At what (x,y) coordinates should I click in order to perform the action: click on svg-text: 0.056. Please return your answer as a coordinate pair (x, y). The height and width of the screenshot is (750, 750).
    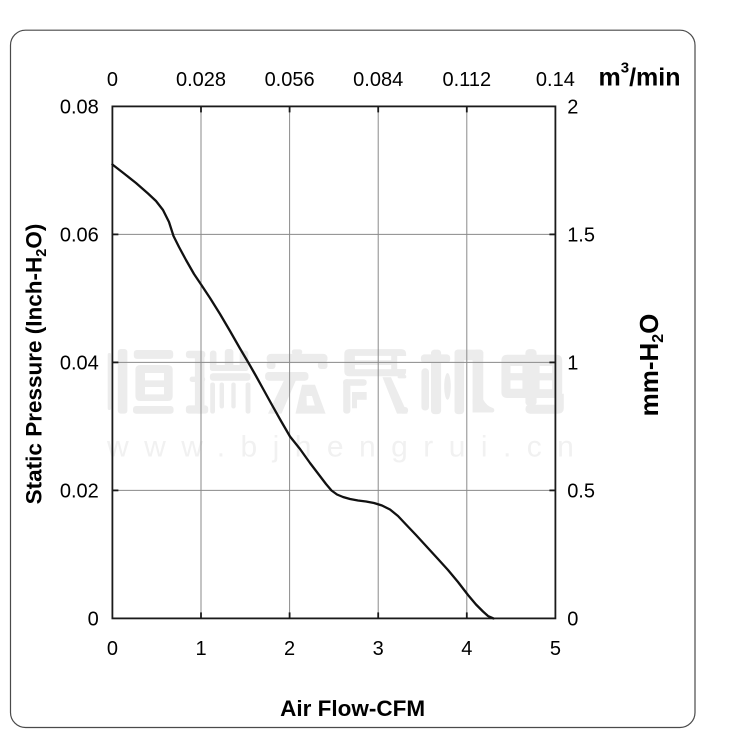
    Looking at the image, I should click on (290, 80).